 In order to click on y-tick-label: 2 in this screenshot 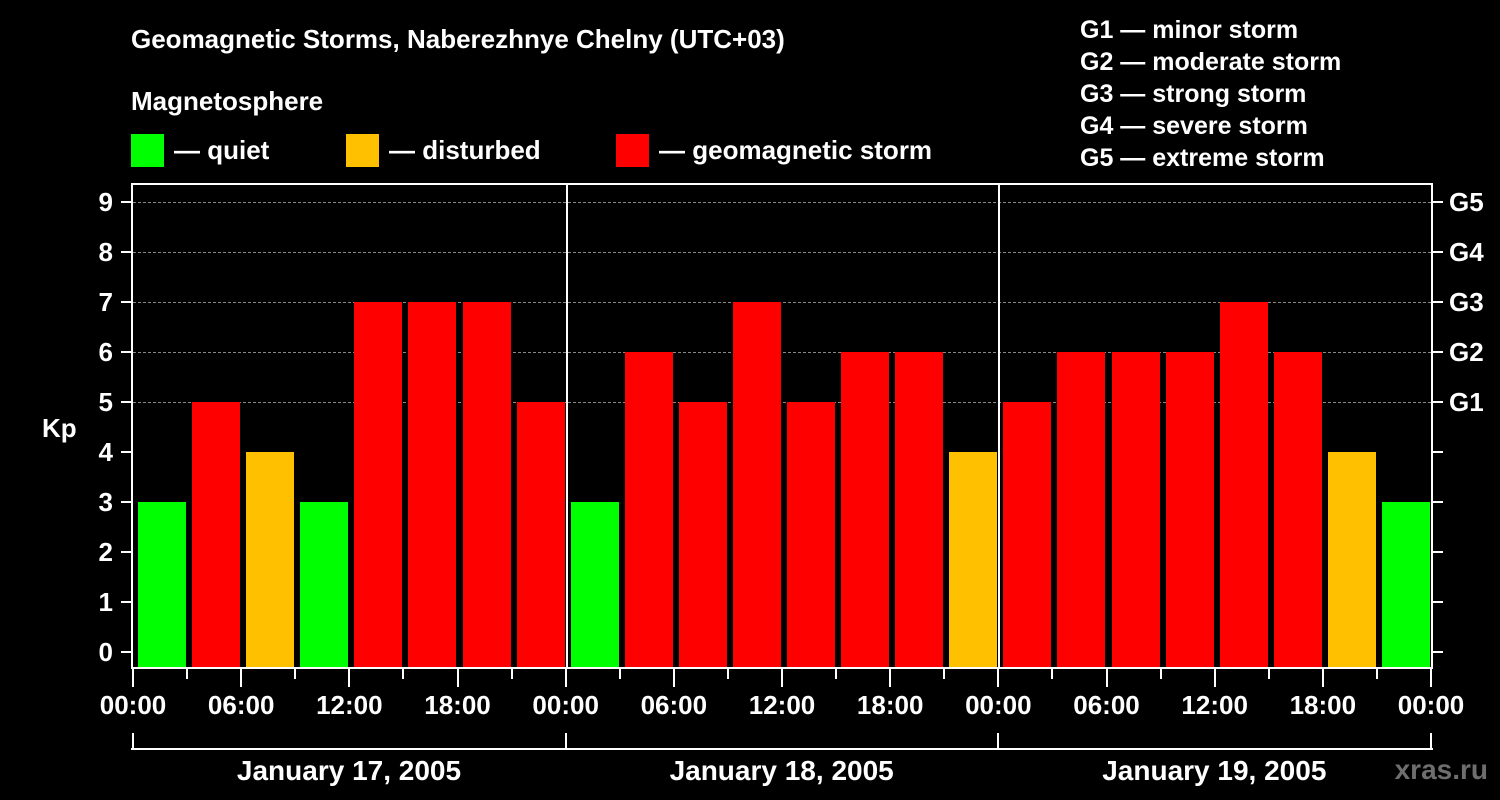, I will do `click(105, 552)`.